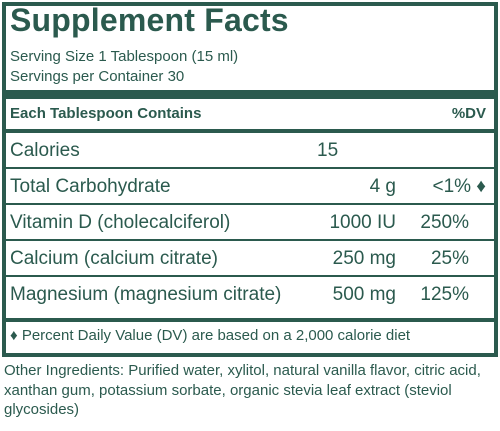 The width and height of the screenshot is (500, 431). What do you see at coordinates (444, 294) in the screenshot?
I see `nutrient-dv: 125%` at bounding box center [444, 294].